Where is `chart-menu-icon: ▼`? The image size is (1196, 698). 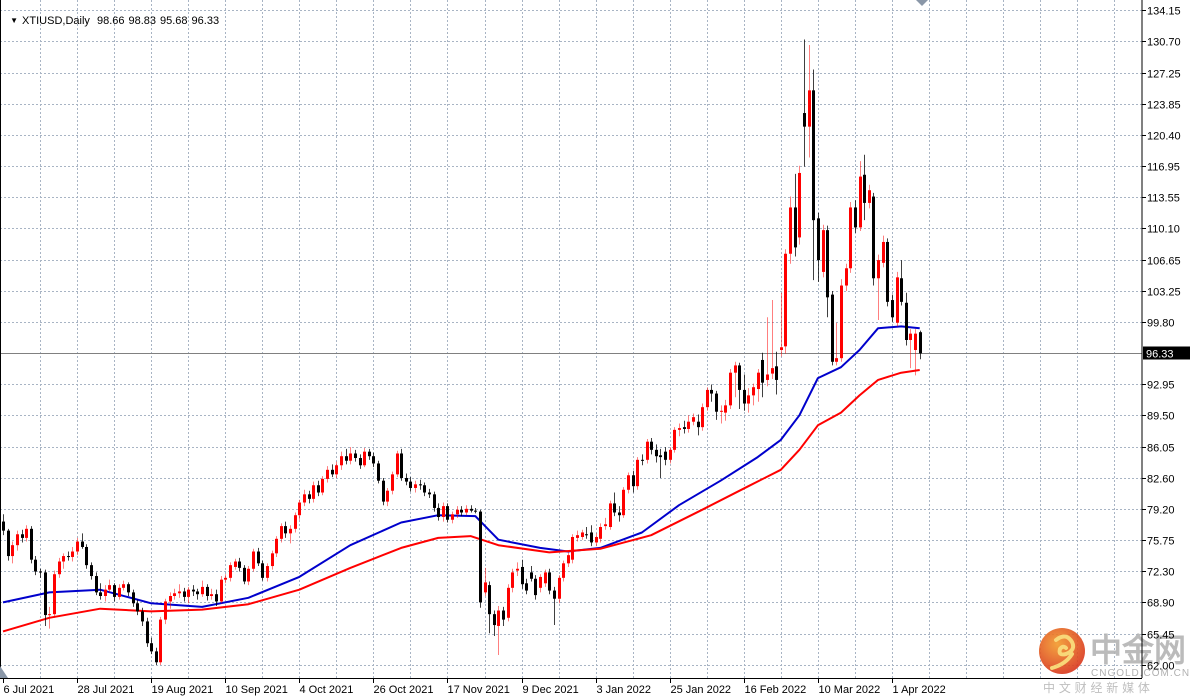
chart-menu-icon: ▼ is located at coordinates (14, 20).